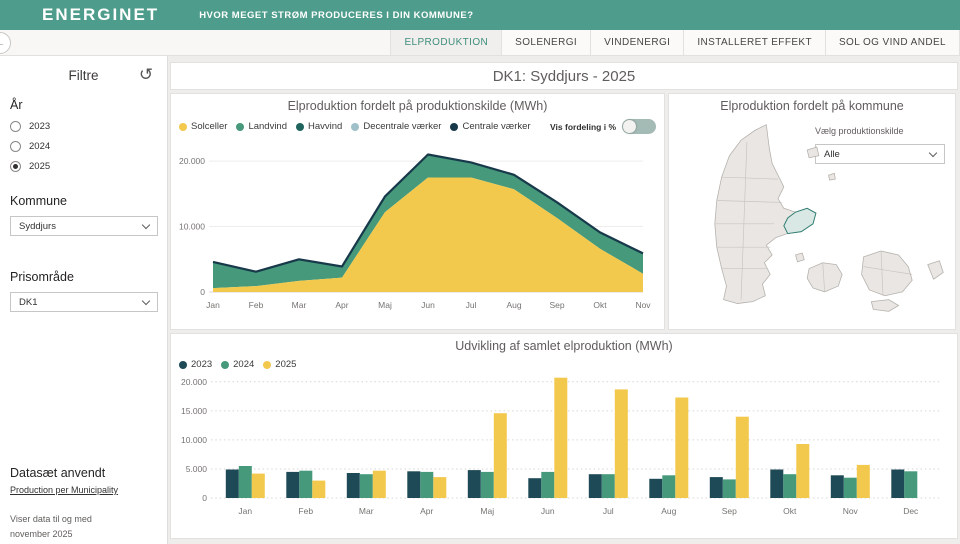 The height and width of the screenshot is (544, 960). I want to click on havvind-dot-icon, so click(300, 126).